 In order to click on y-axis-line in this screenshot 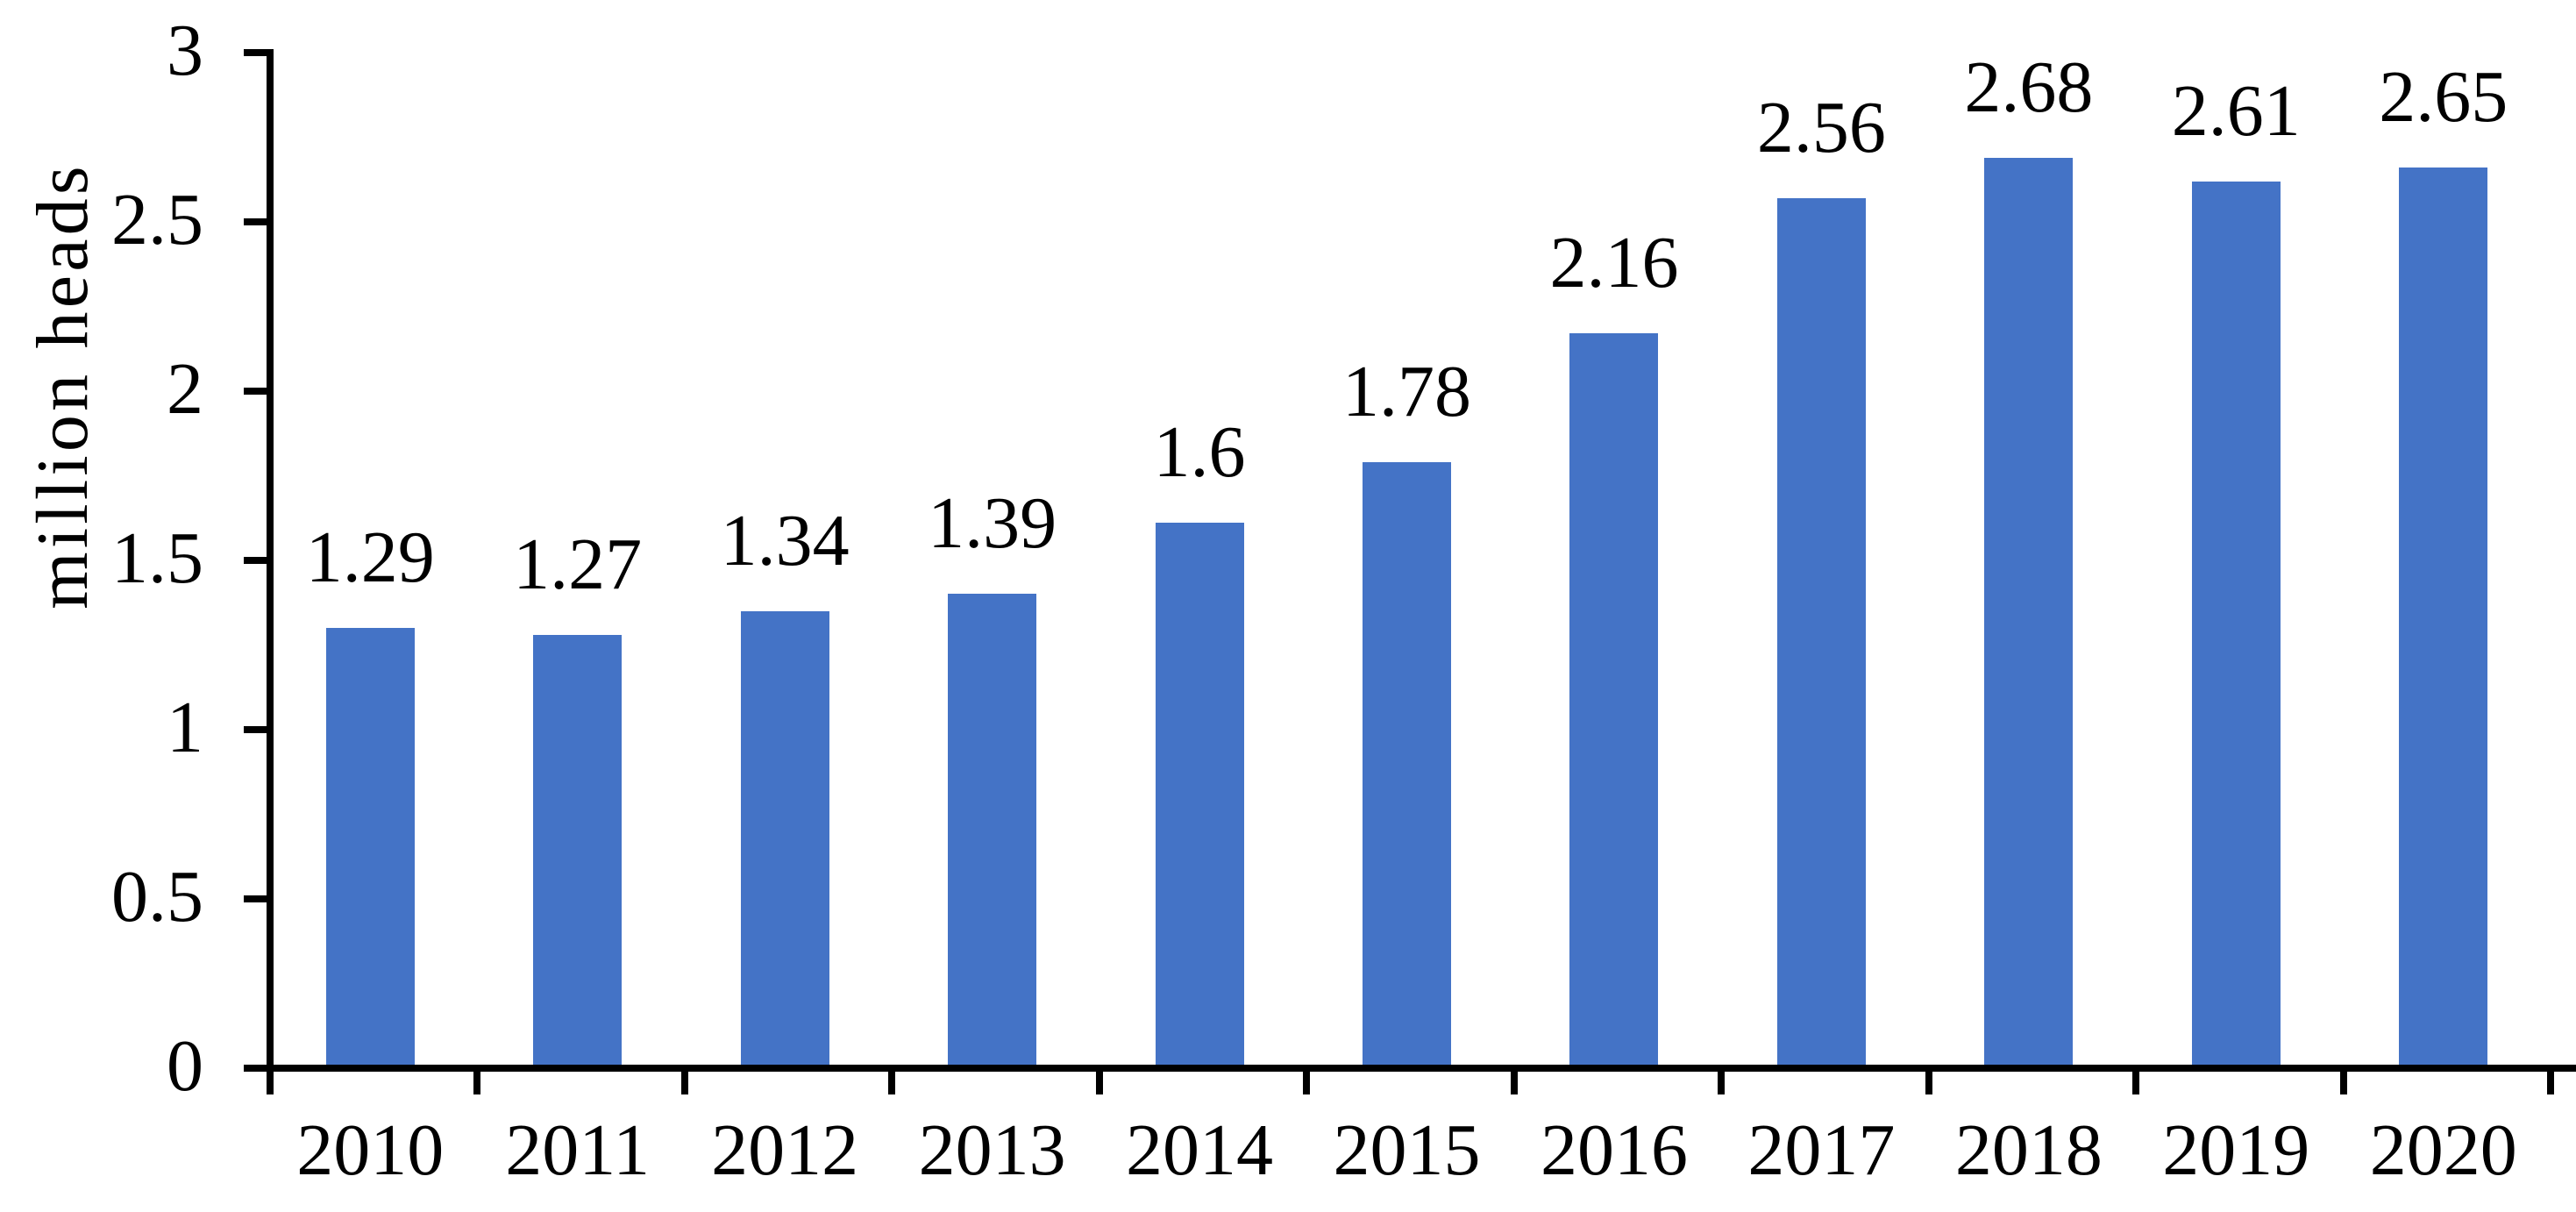, I will do `click(270, 571)`.